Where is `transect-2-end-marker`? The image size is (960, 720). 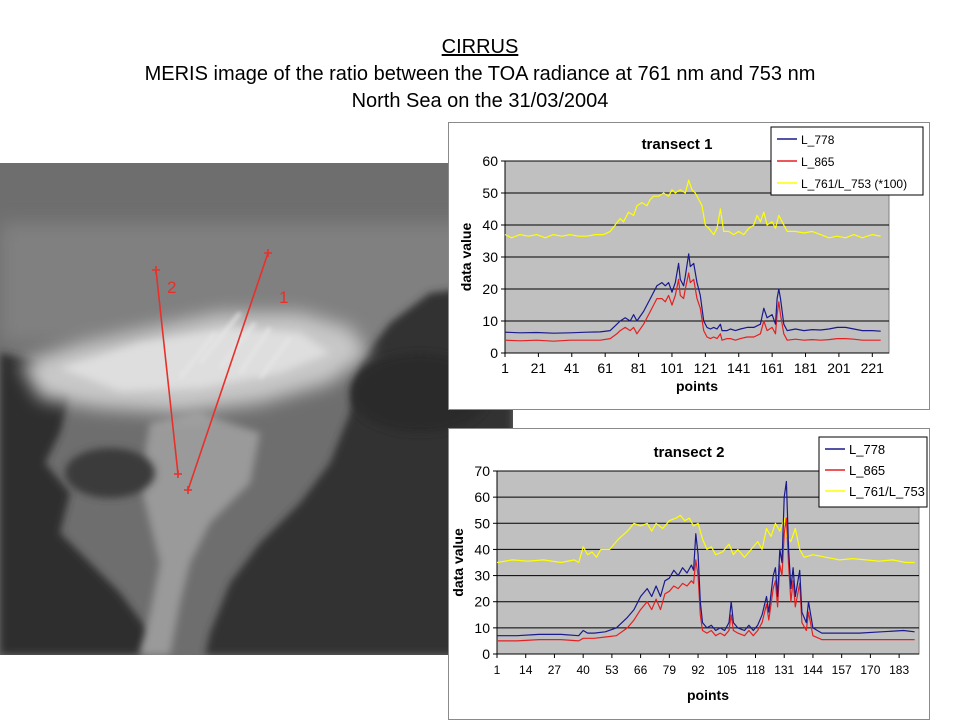
transect-2-end-marker is located at coordinates (178, 474).